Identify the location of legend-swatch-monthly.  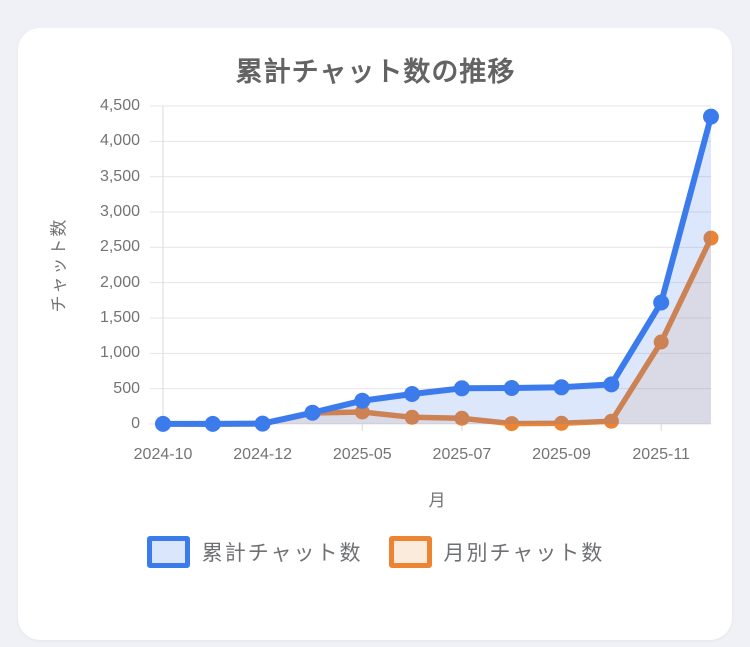
(410, 552).